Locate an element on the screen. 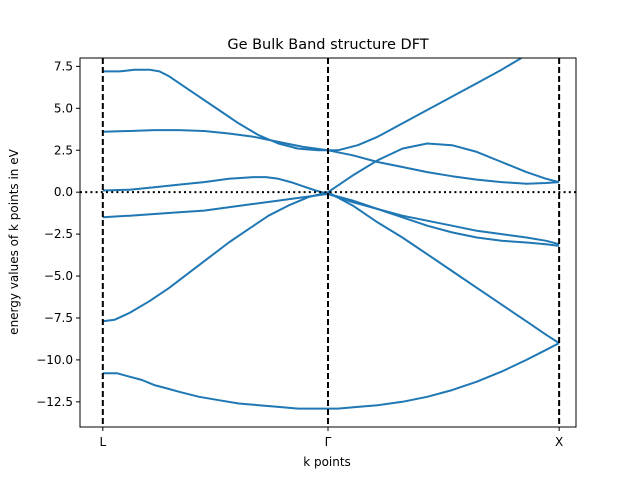  y-tick-label: −5.0 is located at coordinates (58, 276).